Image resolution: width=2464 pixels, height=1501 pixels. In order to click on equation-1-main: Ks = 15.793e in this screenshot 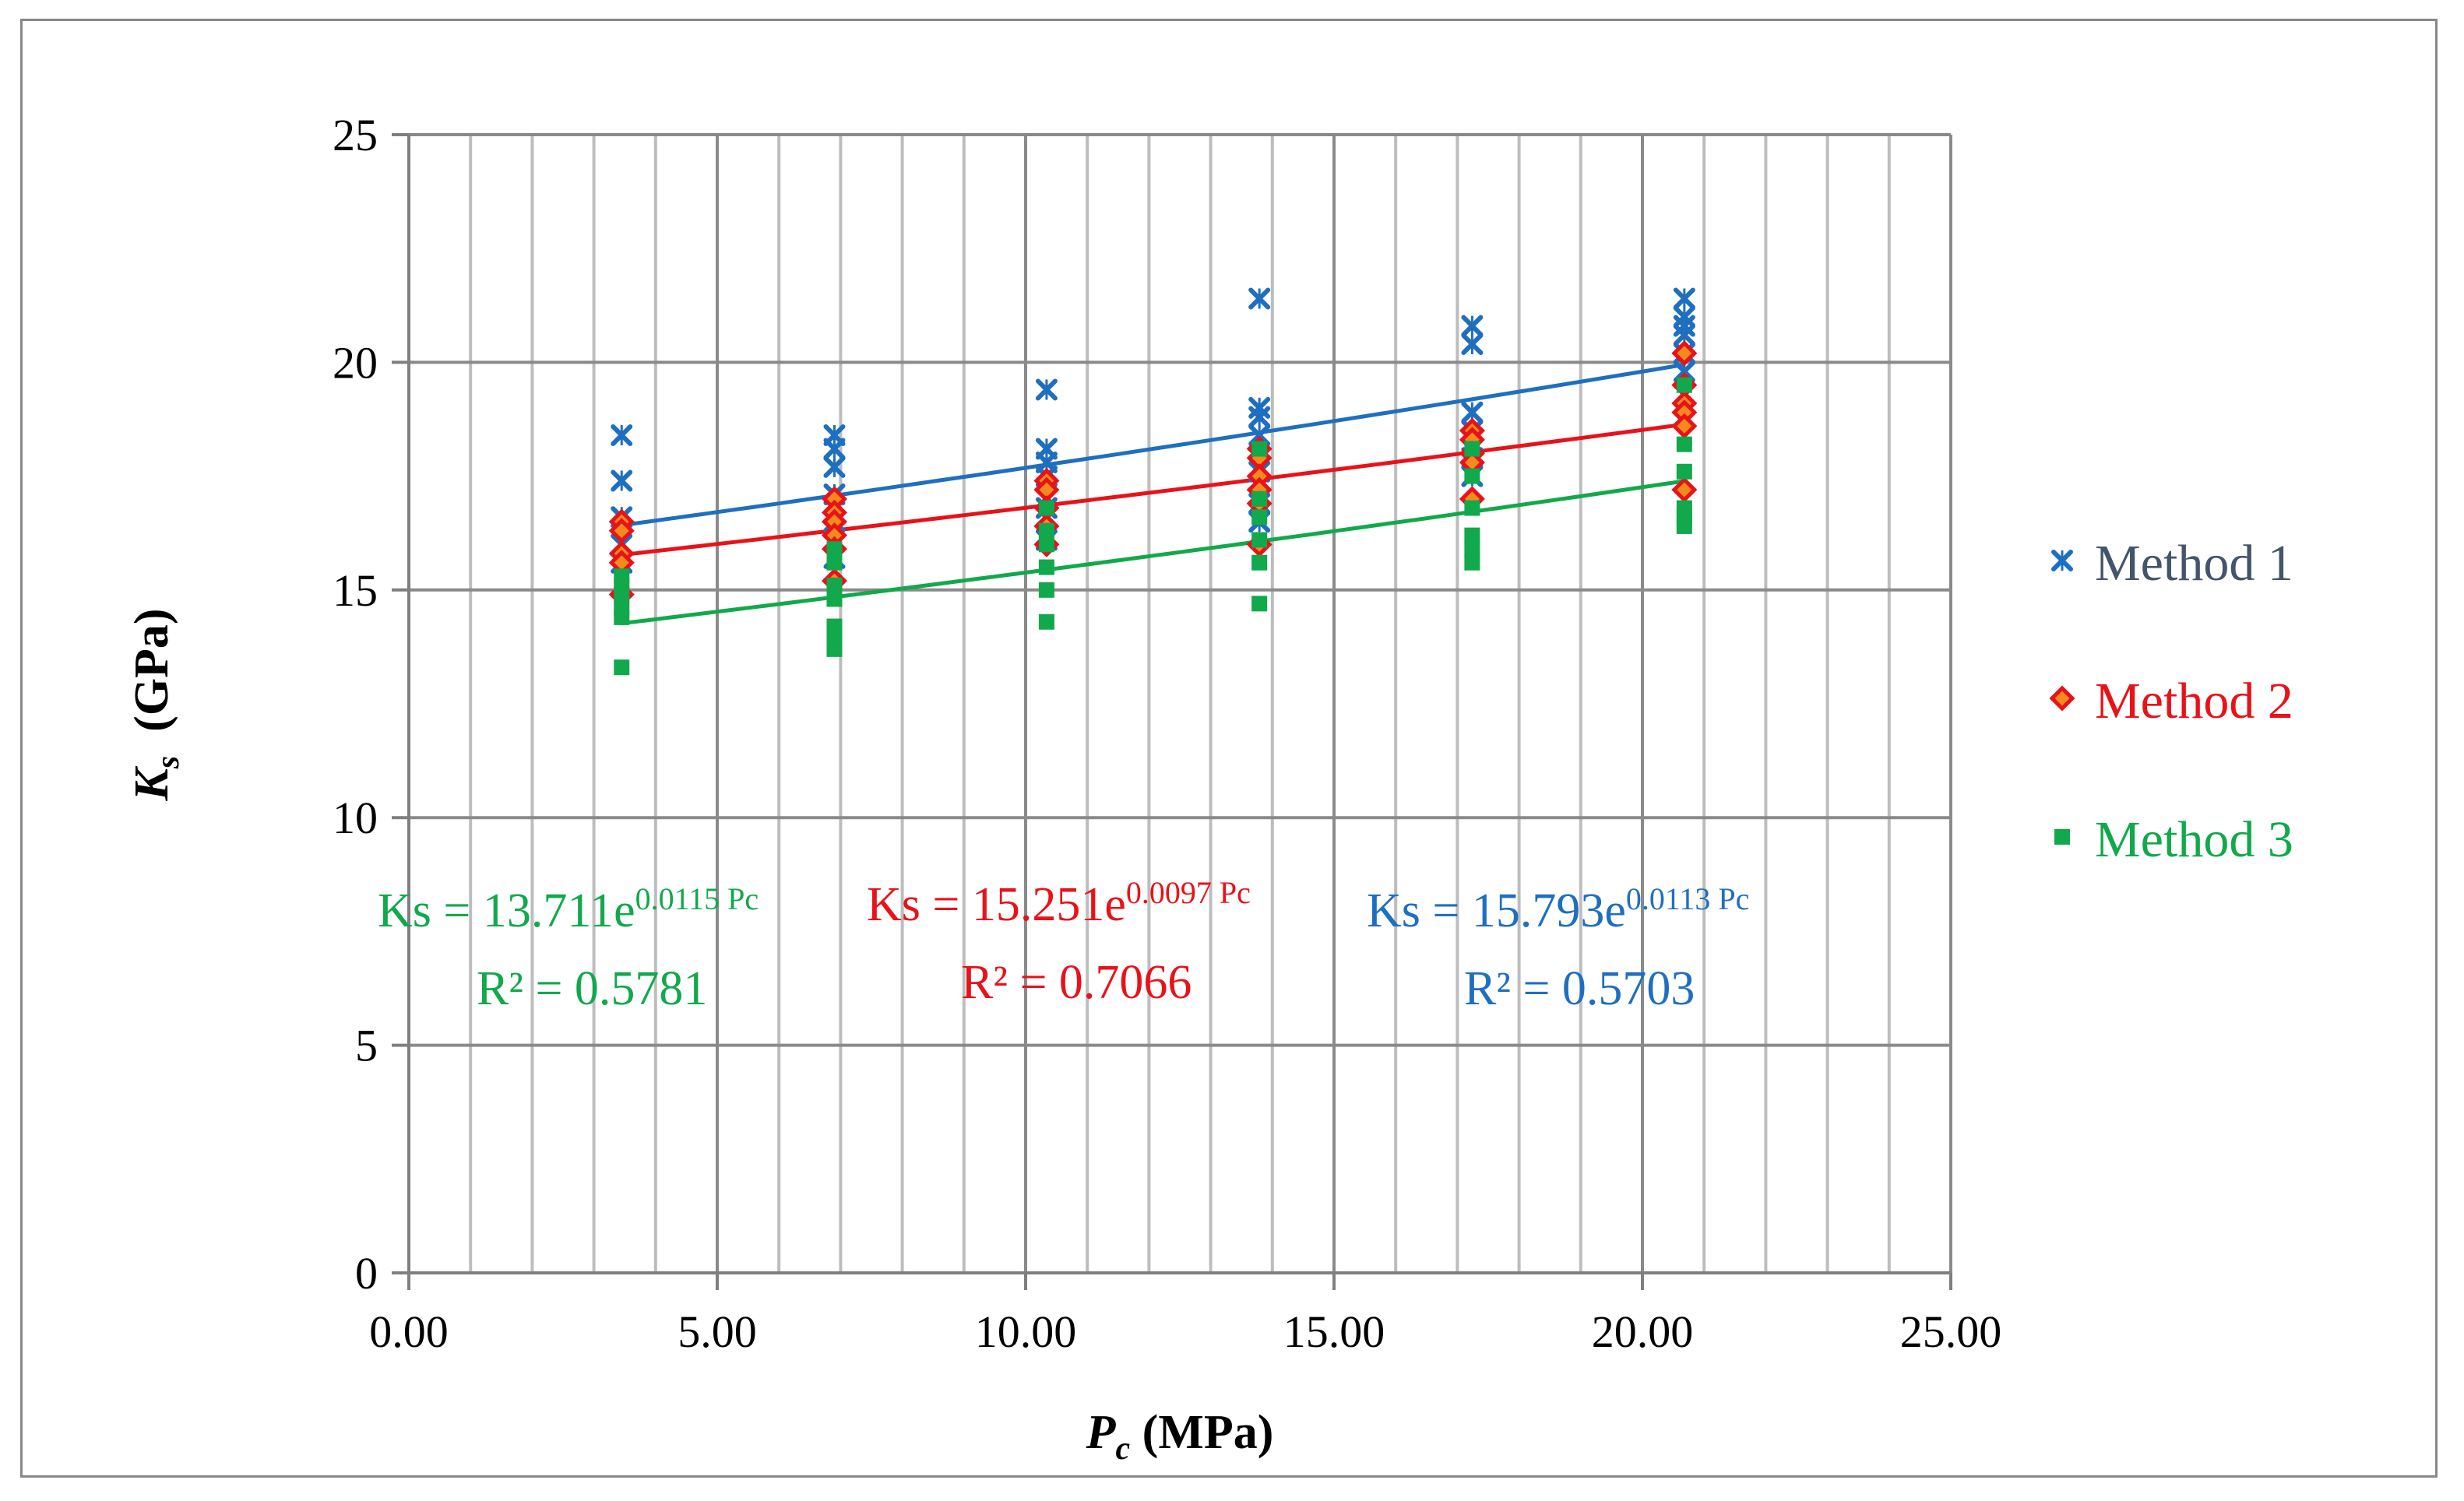, I will do `click(1496, 910)`.